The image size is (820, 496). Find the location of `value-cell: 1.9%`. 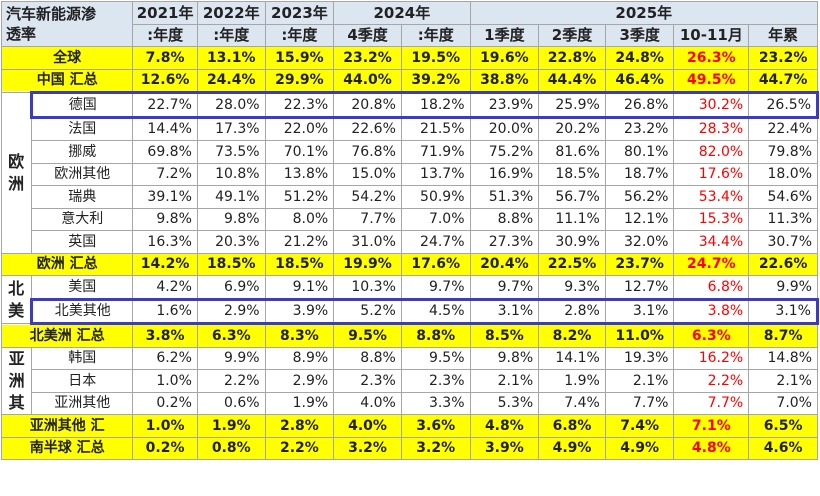

value-cell: 1.9% is located at coordinates (299, 403).